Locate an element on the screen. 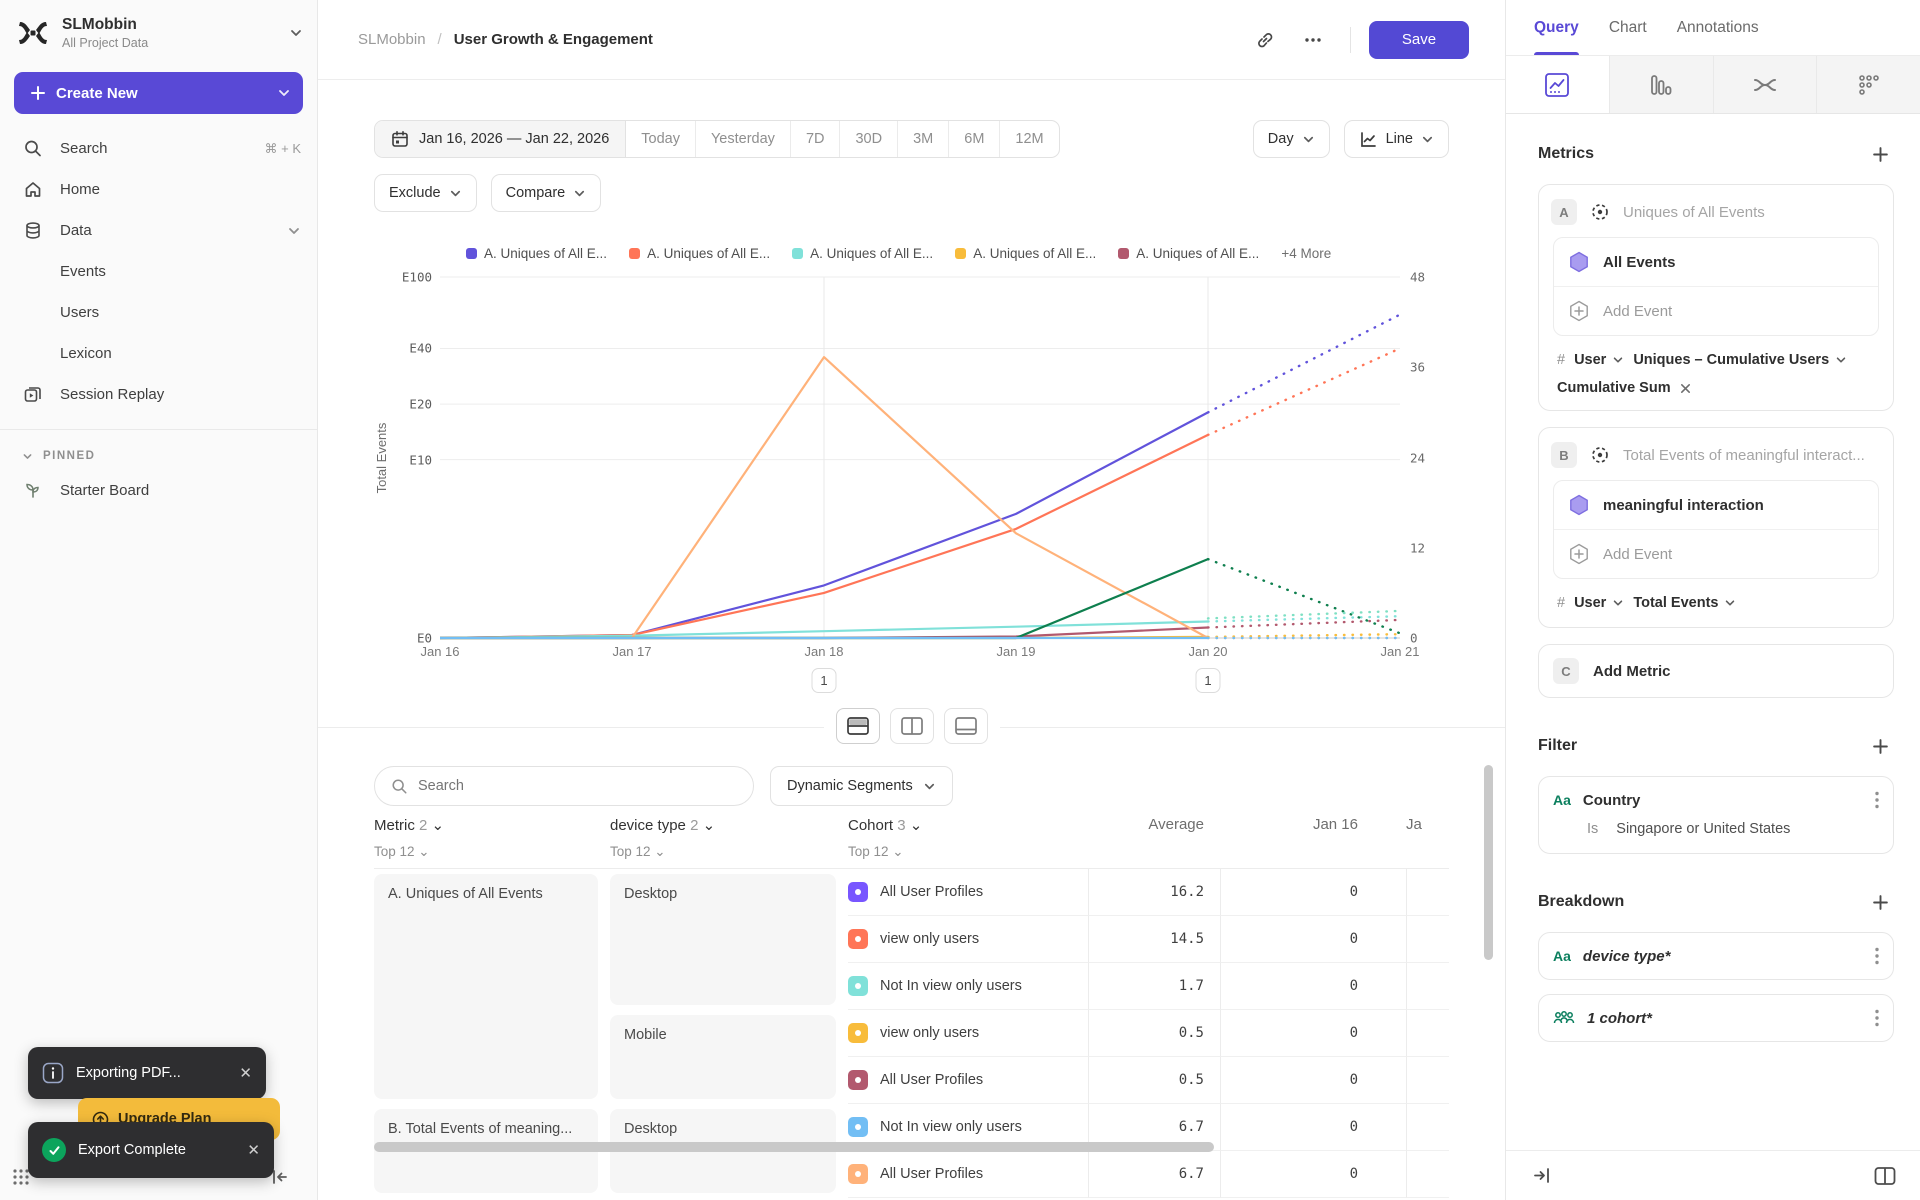  remove-chip-icon is located at coordinates (1685, 388).